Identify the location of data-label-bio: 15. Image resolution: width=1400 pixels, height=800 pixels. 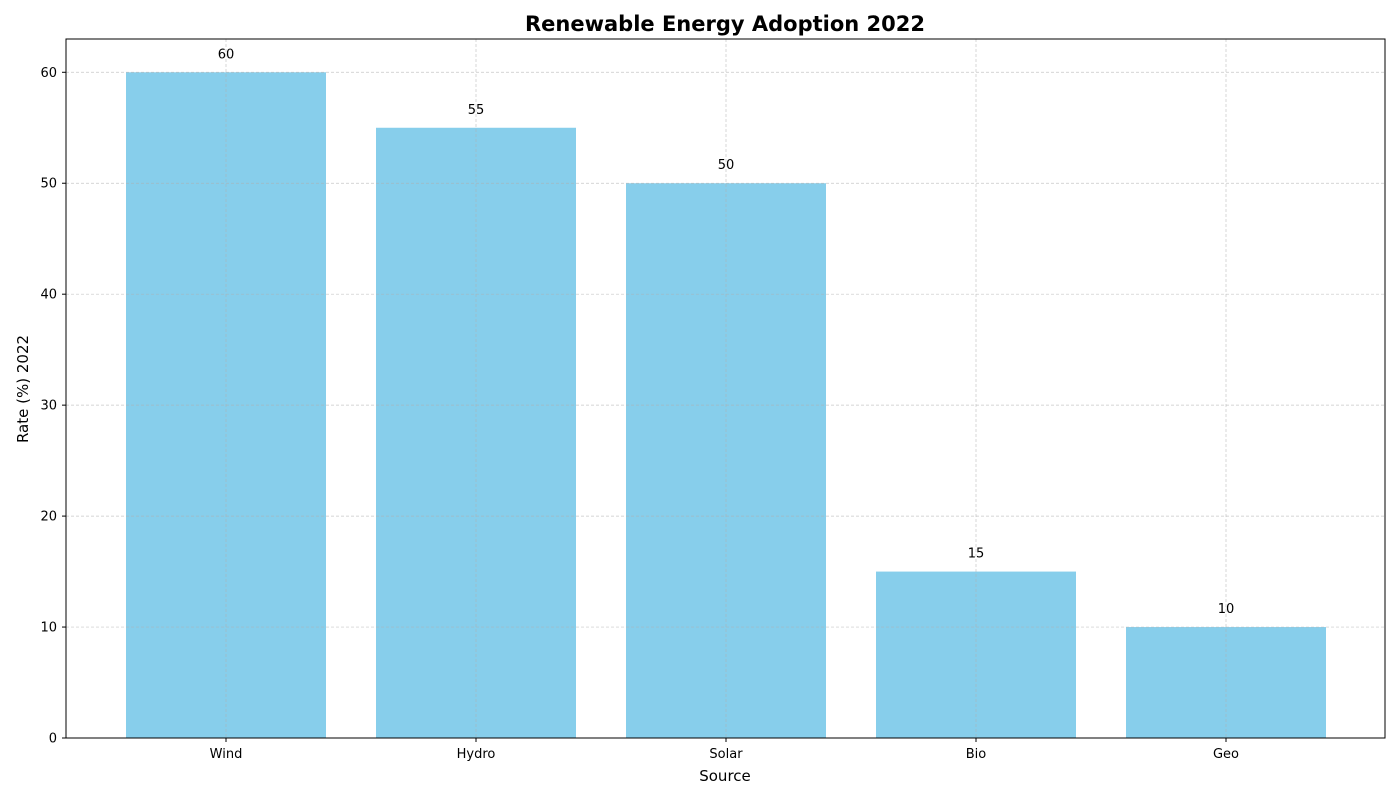
(976, 554).